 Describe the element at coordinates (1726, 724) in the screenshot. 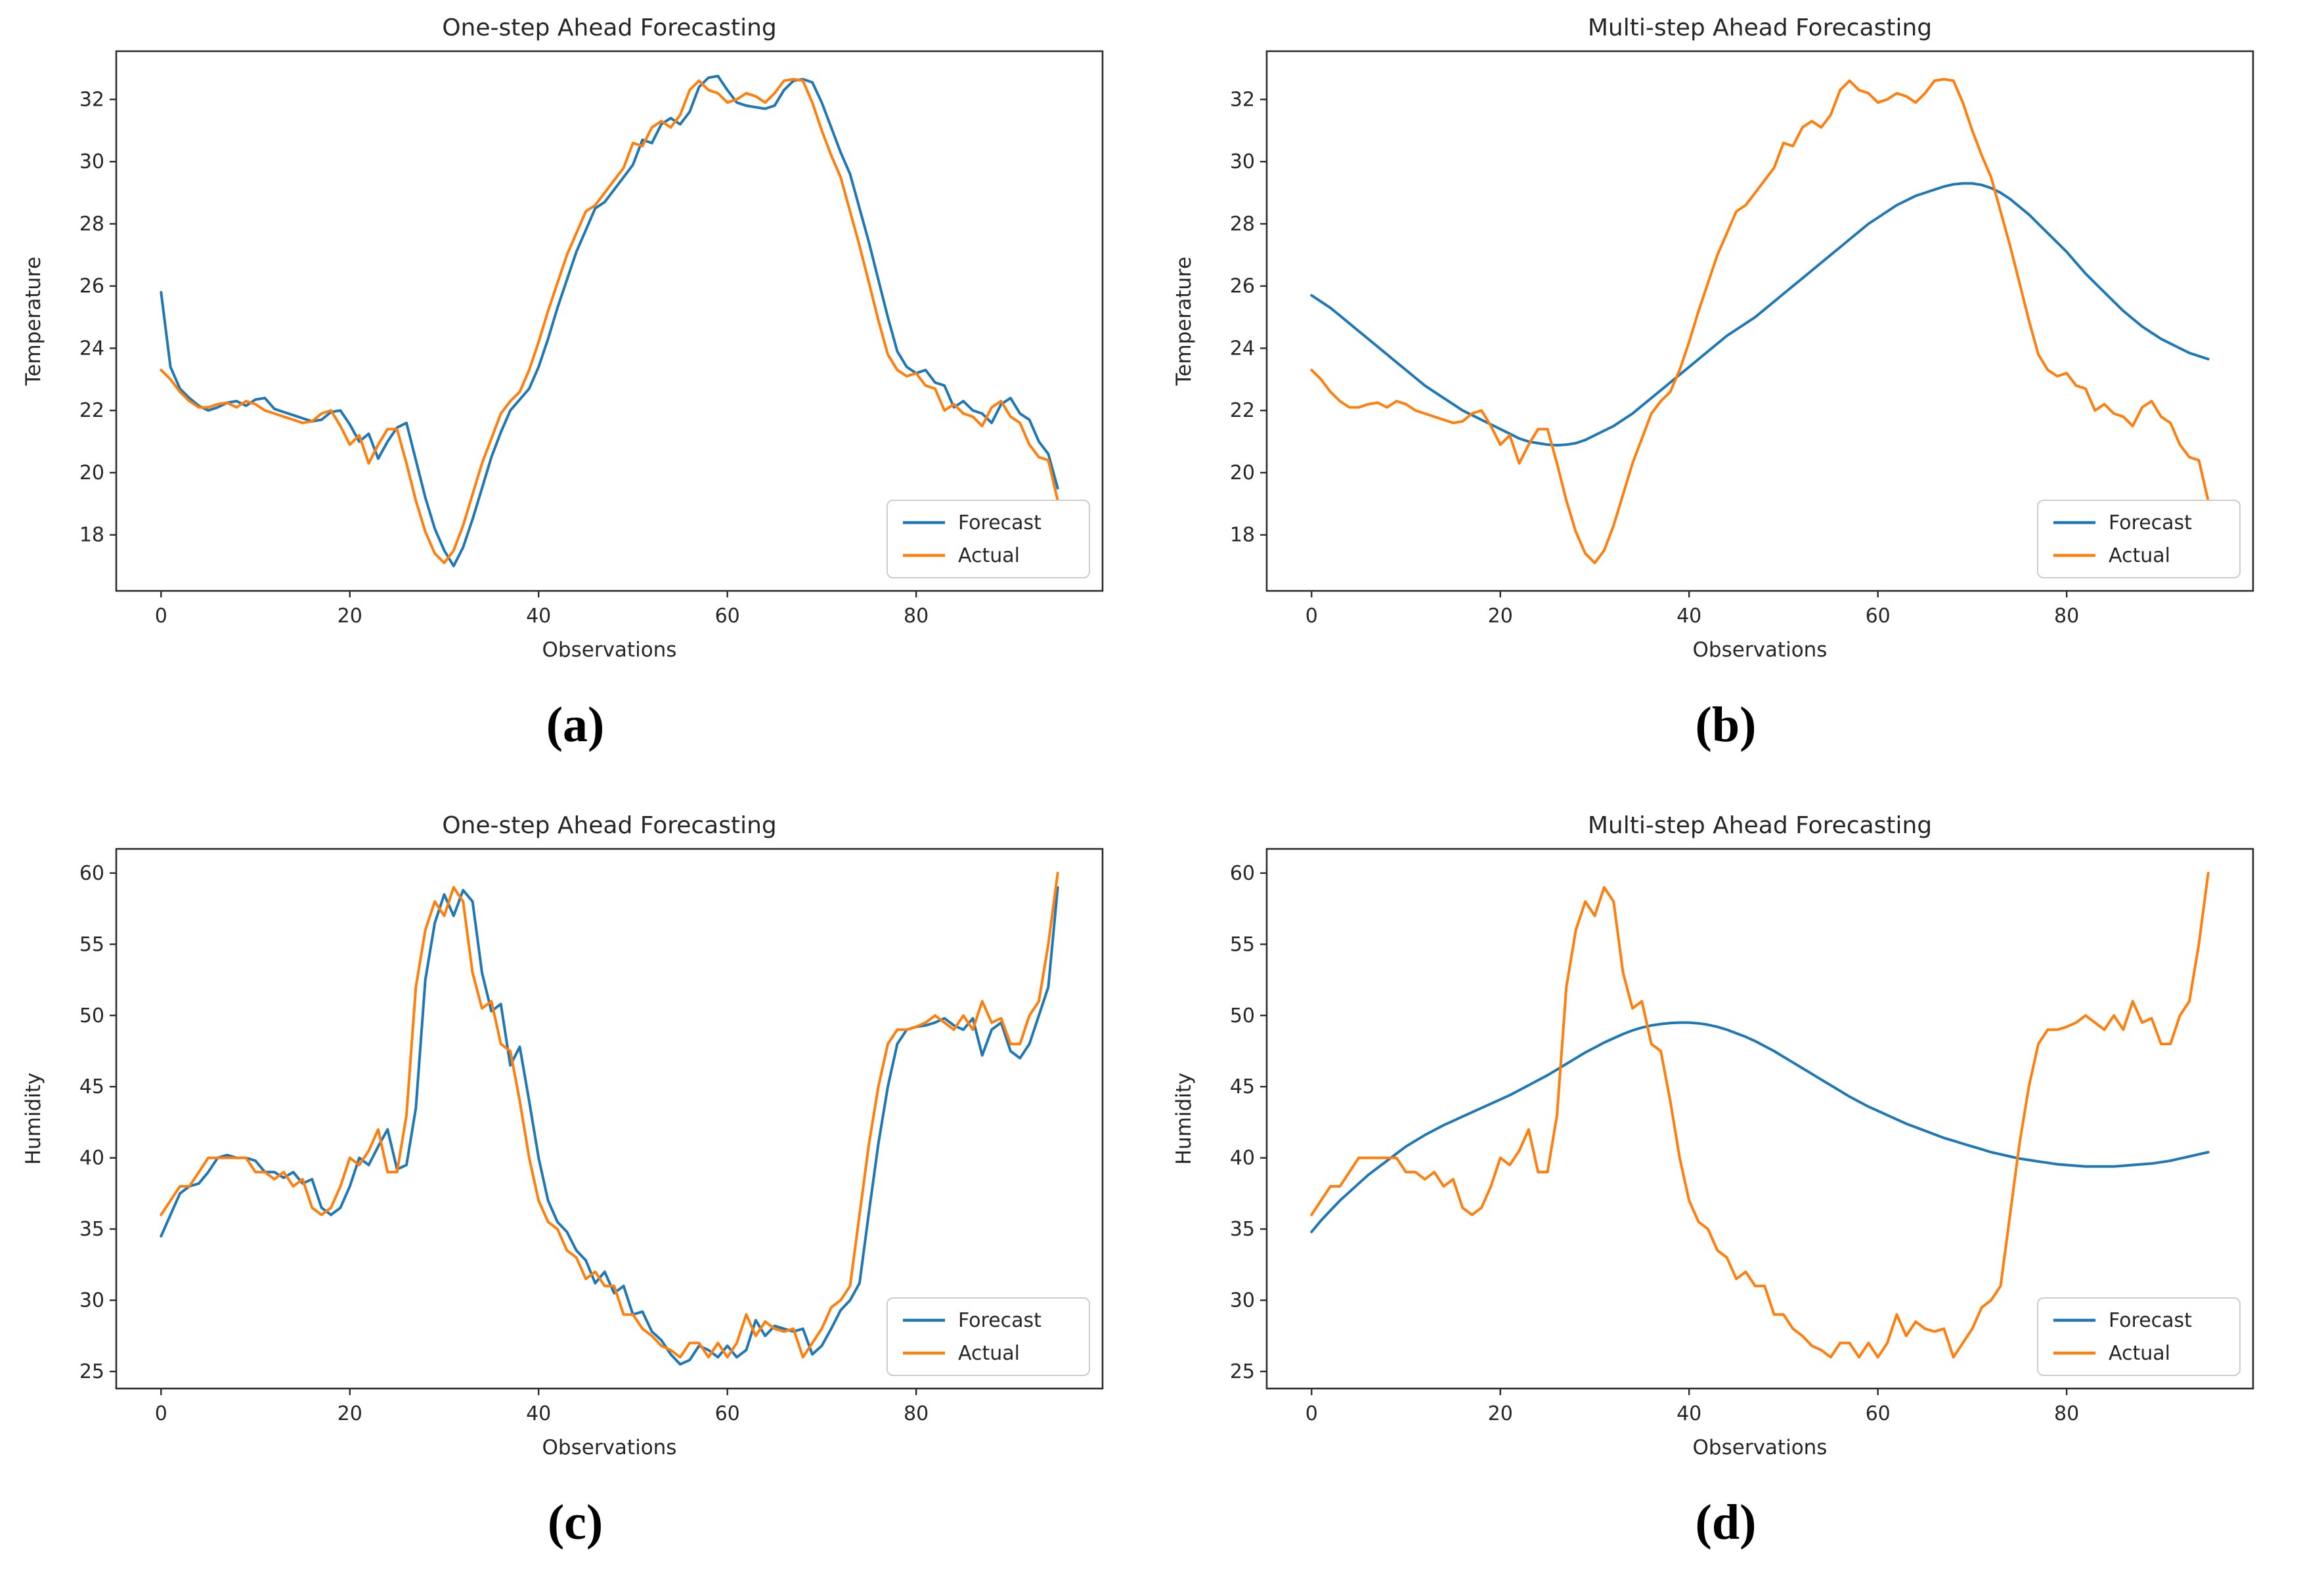

I see `subplot-caption-b: (b)` at that location.